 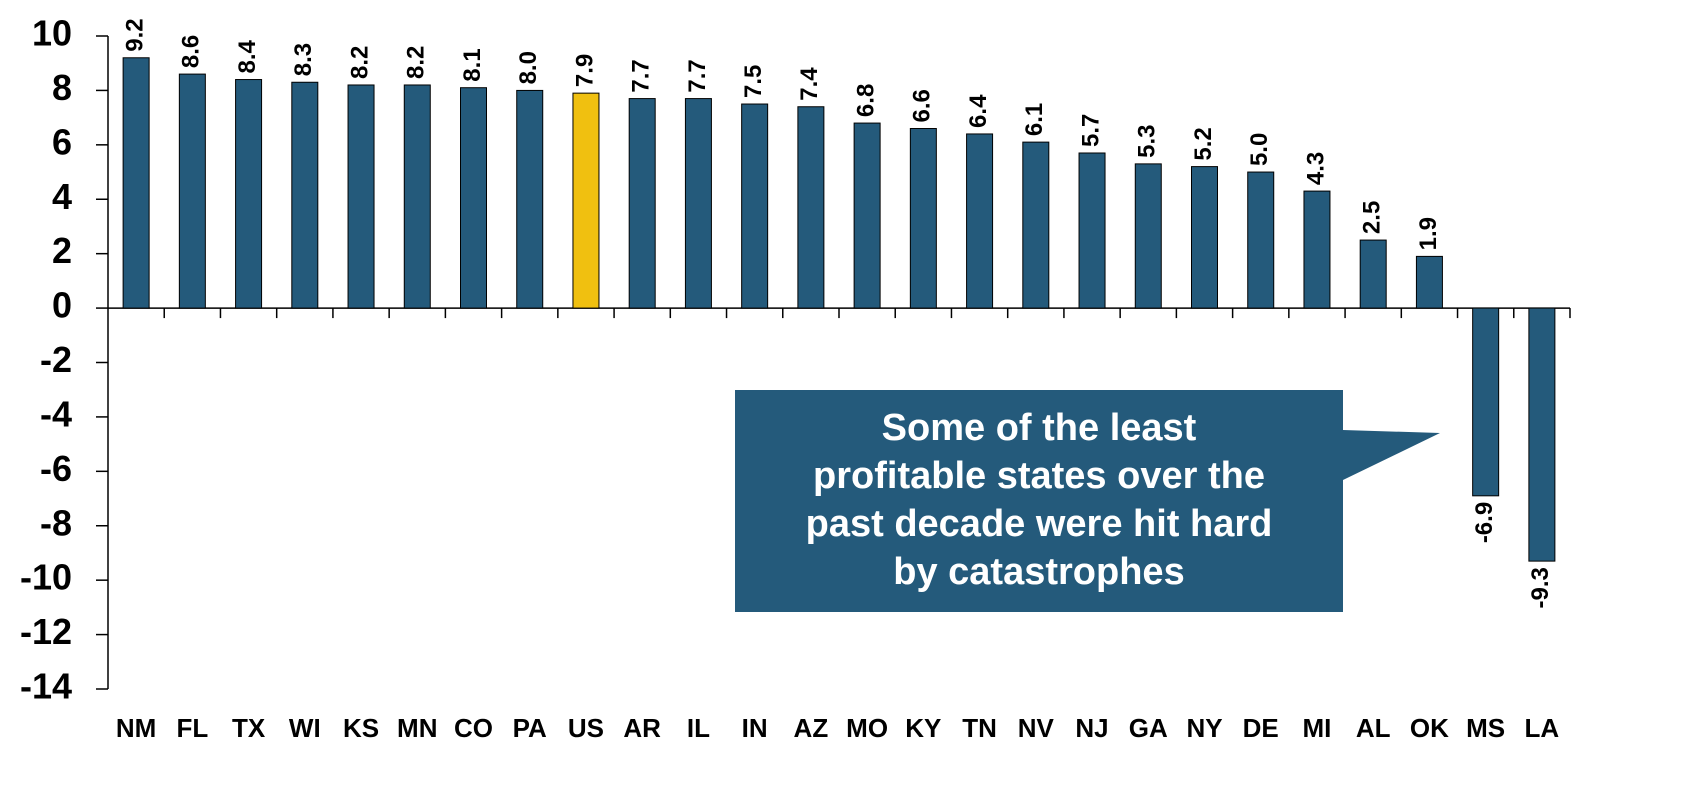 I want to click on value-label: 7.4, so click(x=809, y=84).